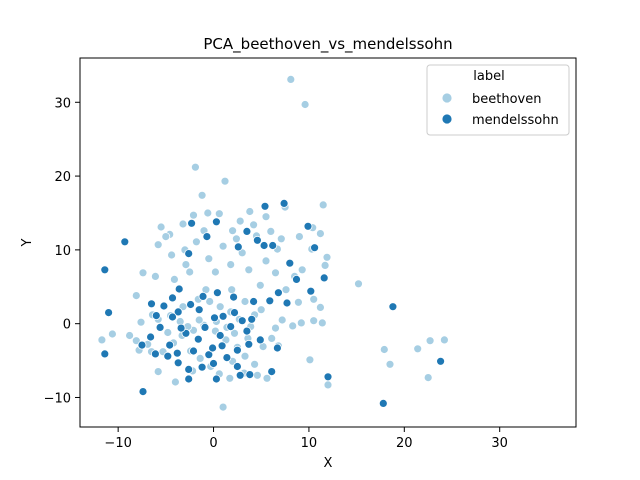  What do you see at coordinates (327, 44) in the screenshot?
I see `chart-title: PCA_beethoven_vs_mendelssohn` at bounding box center [327, 44].